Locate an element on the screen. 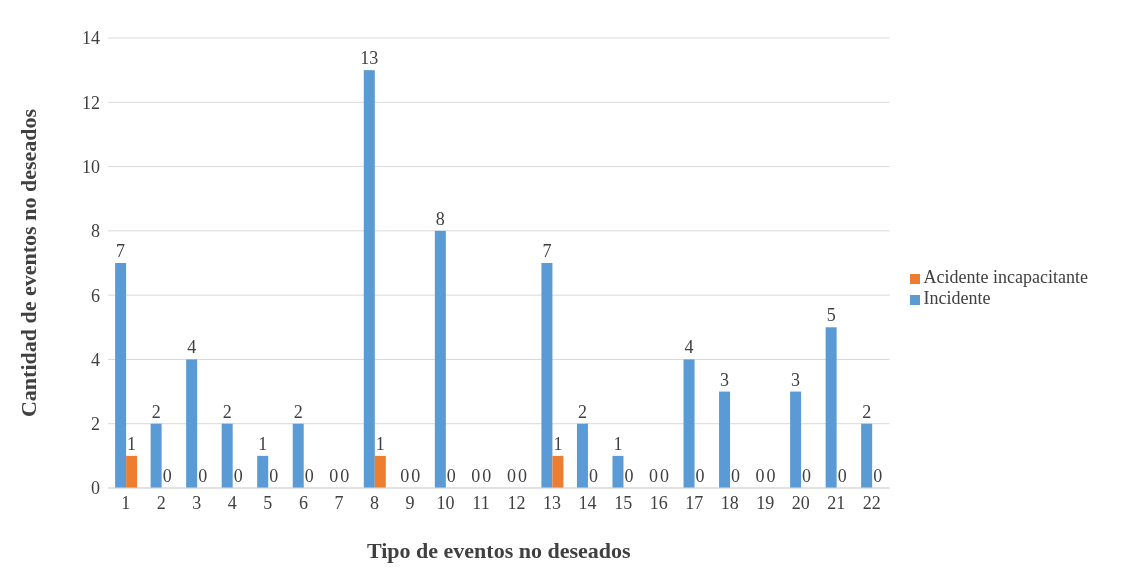 This screenshot has width=1126, height=579. x-tick-label: 1 is located at coordinates (126, 502).